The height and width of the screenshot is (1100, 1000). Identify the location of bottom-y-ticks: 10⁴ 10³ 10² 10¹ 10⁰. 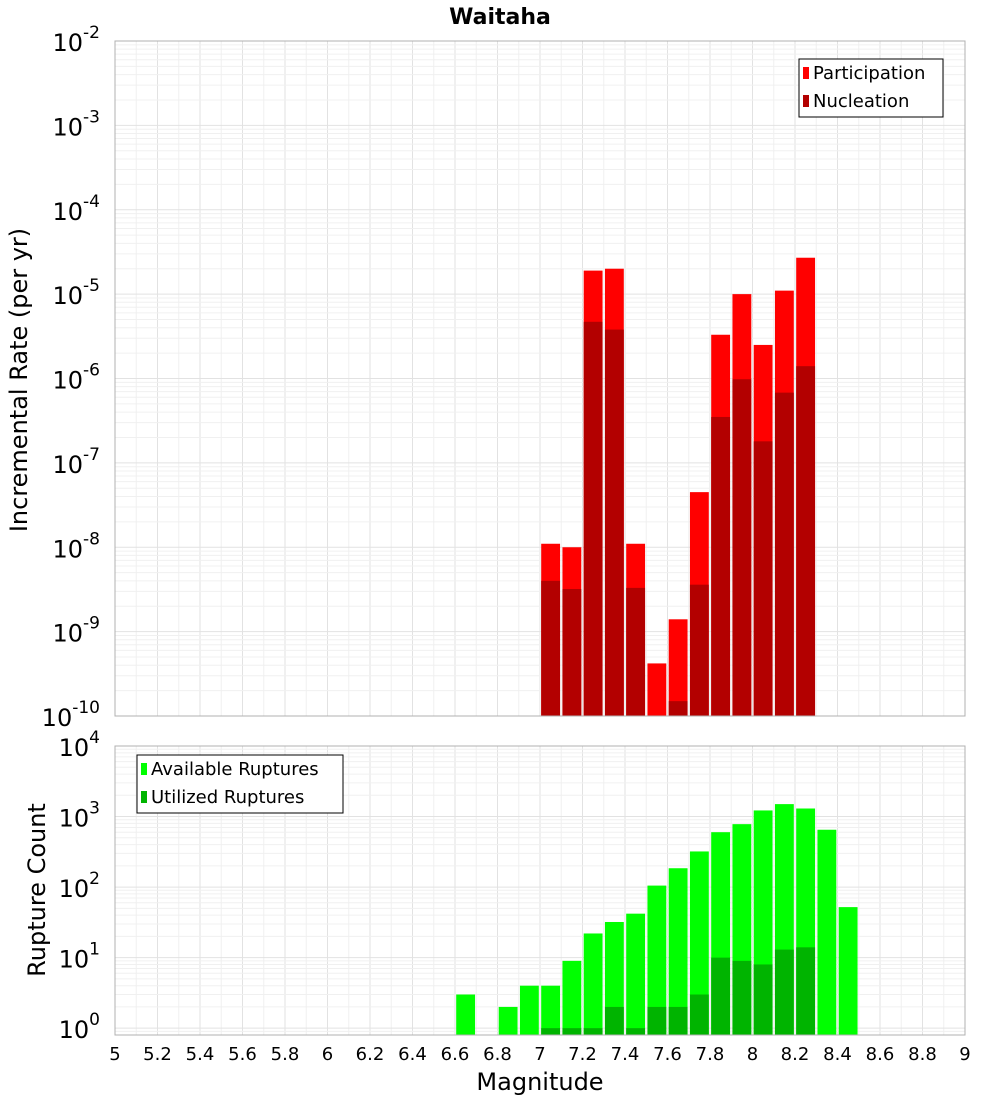
(79, 886).